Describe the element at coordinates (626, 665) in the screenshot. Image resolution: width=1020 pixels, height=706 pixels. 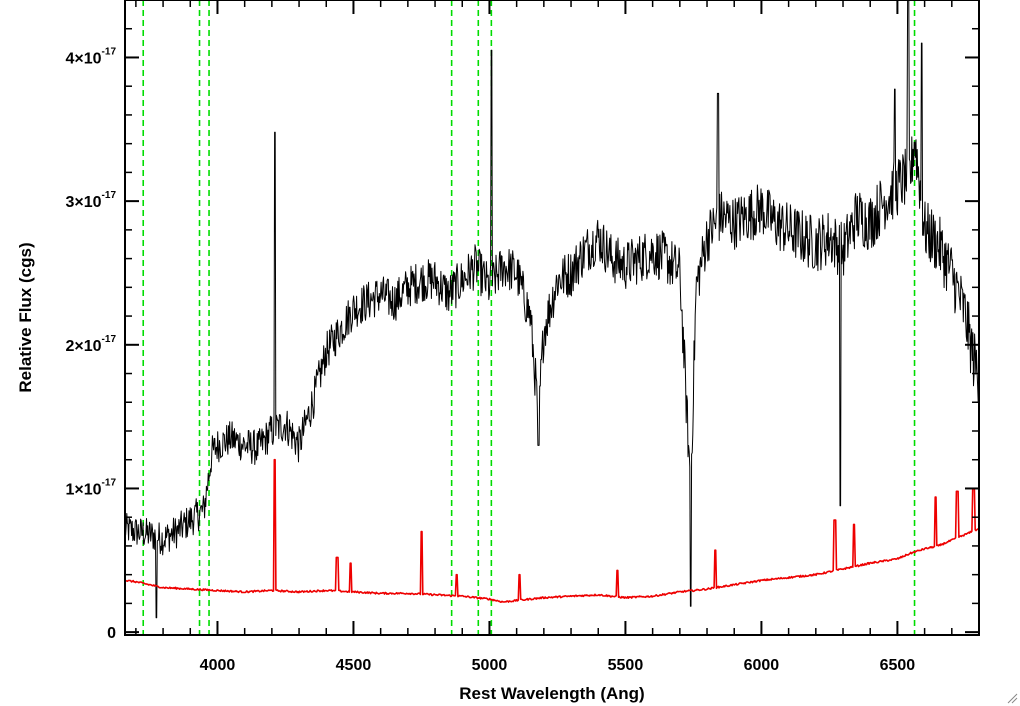
I see `x-tick-label-5500: 5500` at that location.